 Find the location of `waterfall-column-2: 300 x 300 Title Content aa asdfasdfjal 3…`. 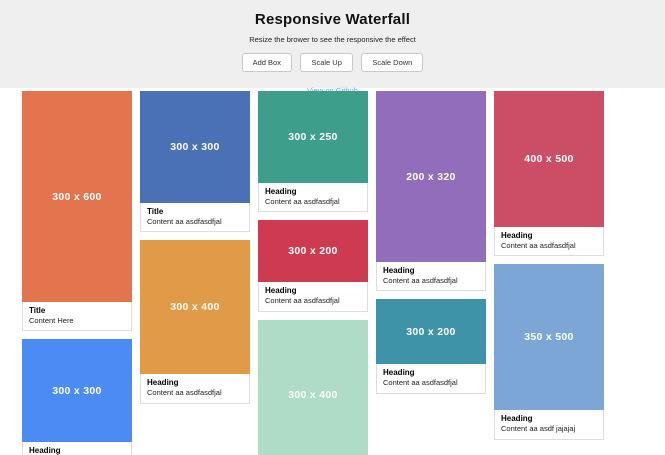

waterfall-column-2: 300 x 300 Title Content aa asdfasdfjal 3… is located at coordinates (195, 251).